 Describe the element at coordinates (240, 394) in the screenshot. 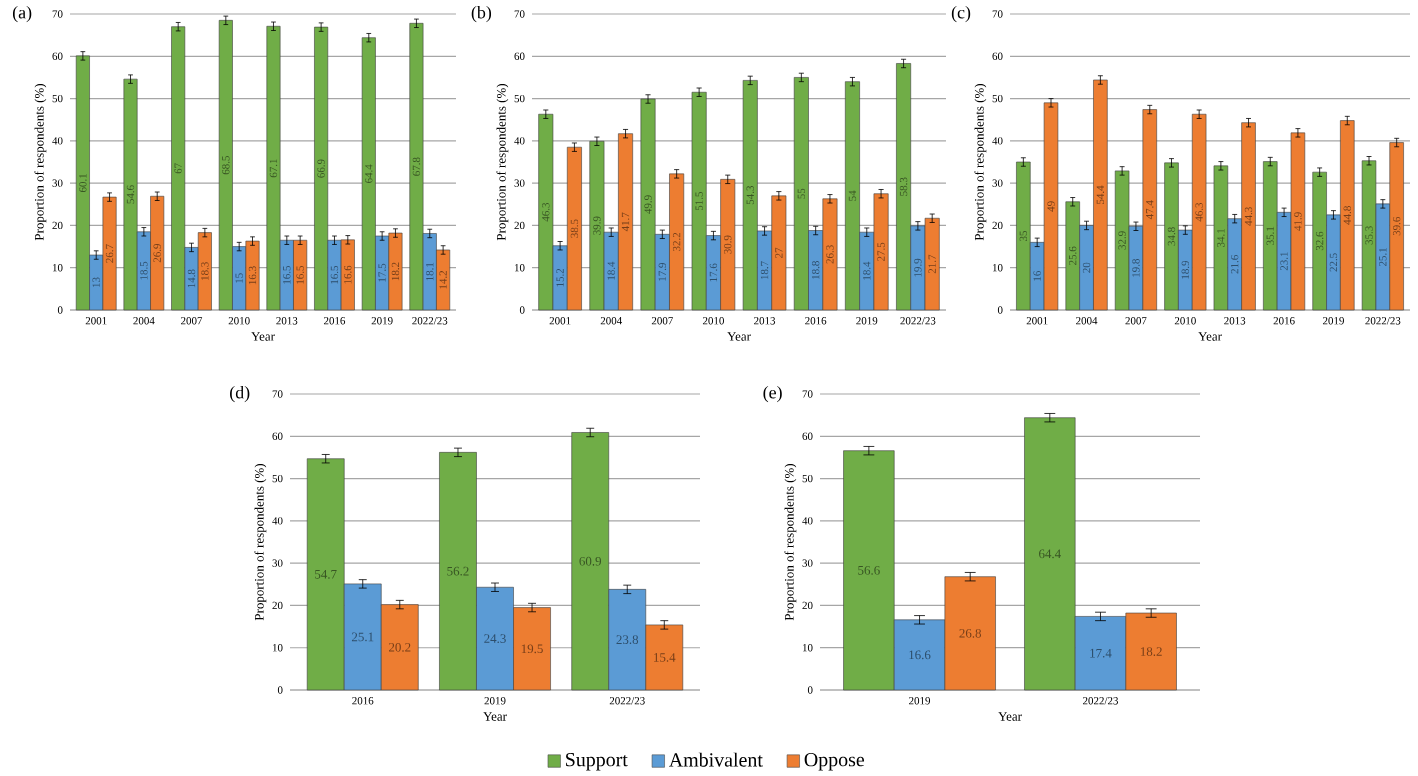

I see `chart-title: (d)` at that location.